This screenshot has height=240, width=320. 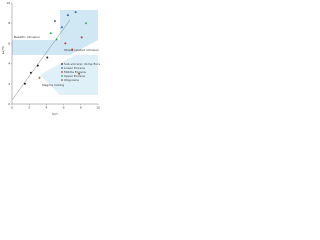 I want to click on y-tick-label: 10, so click(x=8, y=3).